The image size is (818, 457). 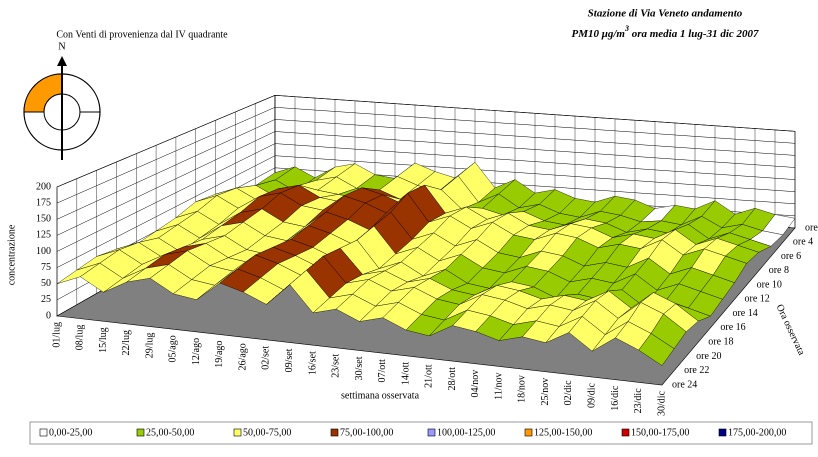 What do you see at coordinates (242, 356) in the screenshot?
I see `x-tick-label: 26/ago` at bounding box center [242, 356].